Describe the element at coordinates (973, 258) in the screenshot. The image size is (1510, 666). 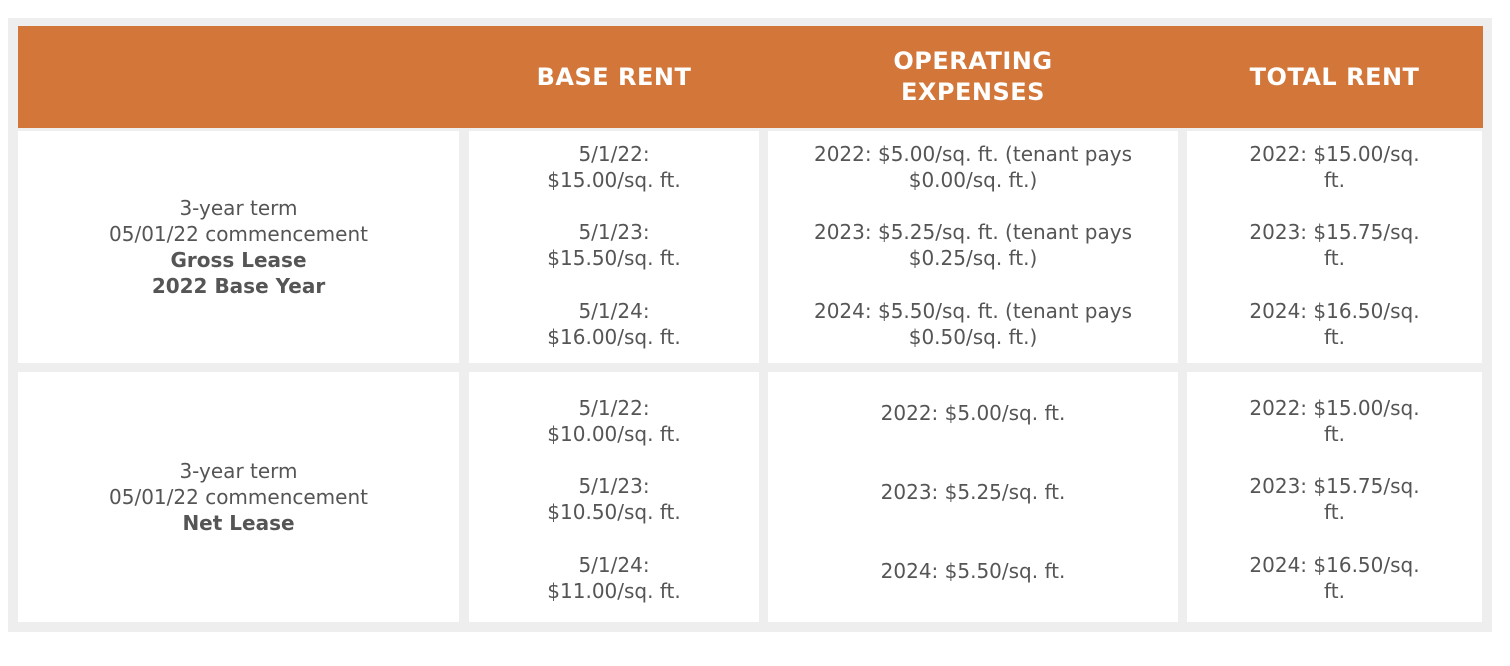
I see `opex-tenant-pays: $0.25/sq. ft.)` at that location.